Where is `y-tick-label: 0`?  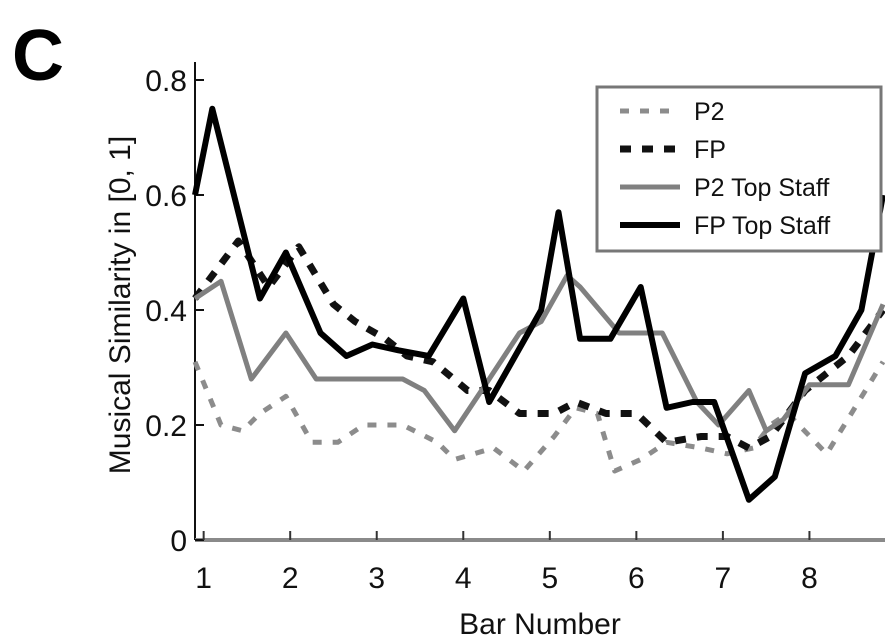 y-tick-label: 0 is located at coordinates (178, 541).